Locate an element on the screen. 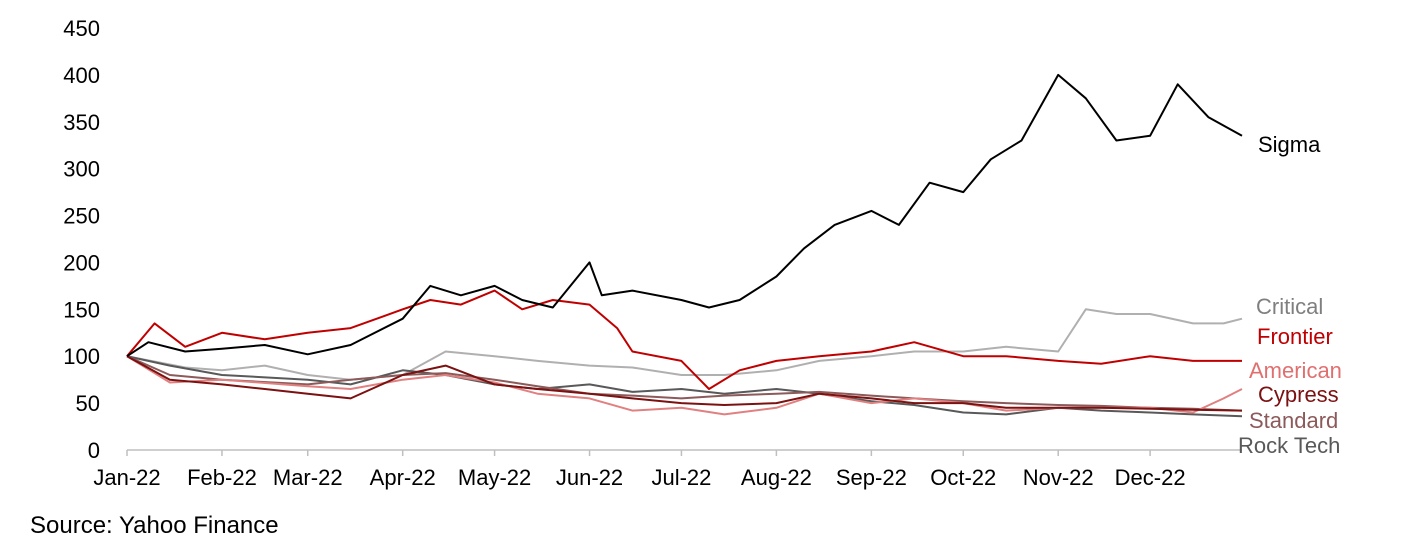 The image size is (1423, 556). x-tick-label: May-22 is located at coordinates (494, 477).